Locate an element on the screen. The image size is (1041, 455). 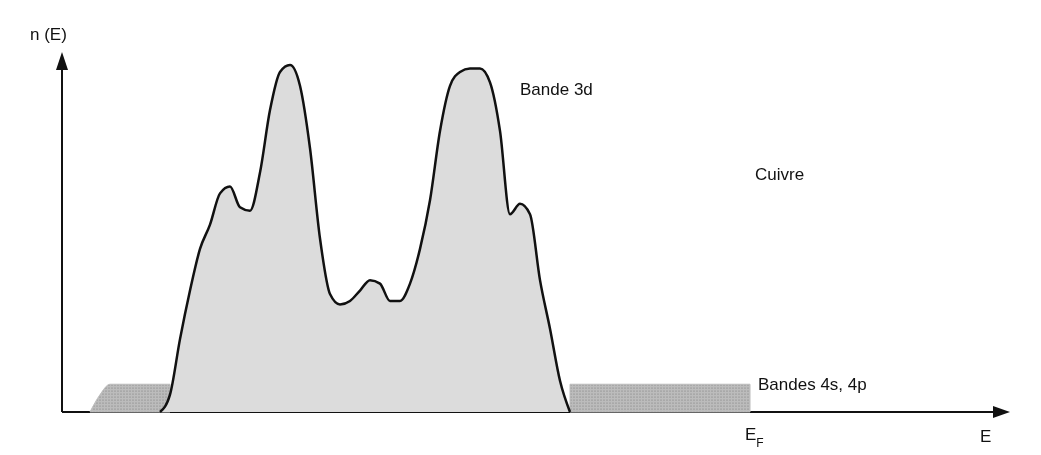
y-axis-title: n (E) is located at coordinates (48, 34).